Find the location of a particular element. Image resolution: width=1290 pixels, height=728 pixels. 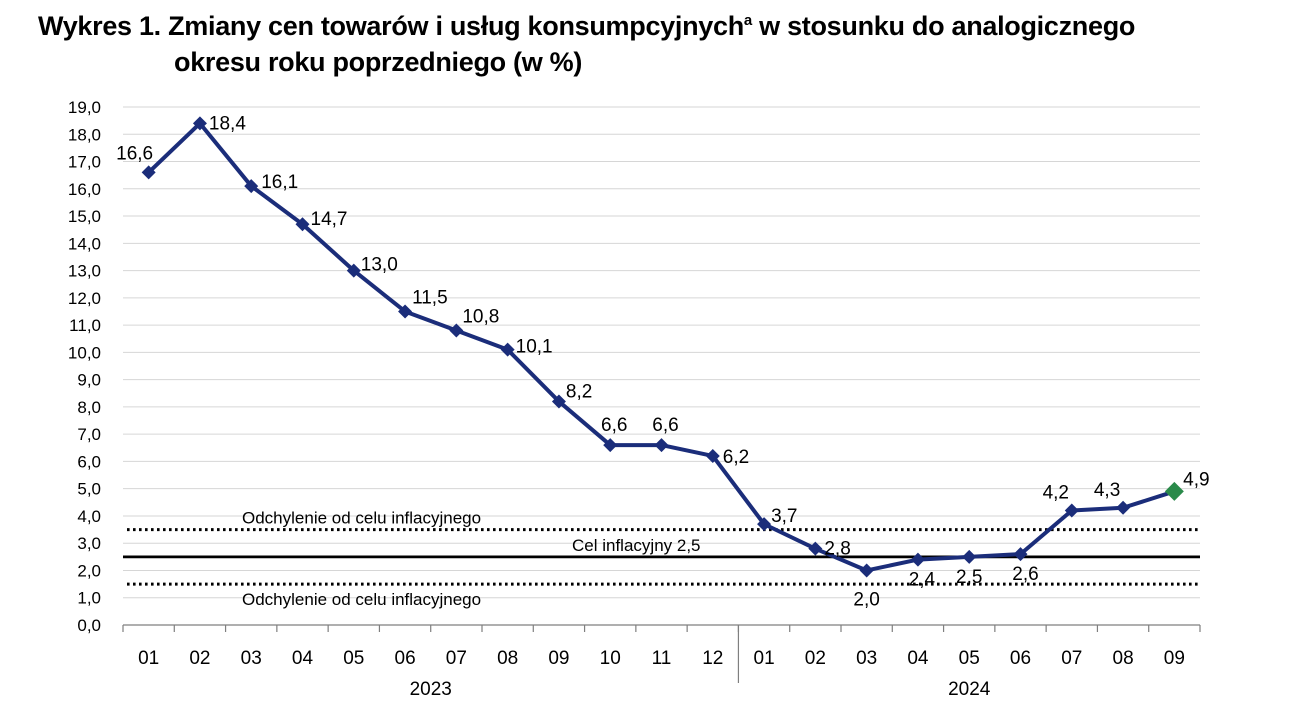

y-tick-label: 15,0 is located at coordinates (84, 216).